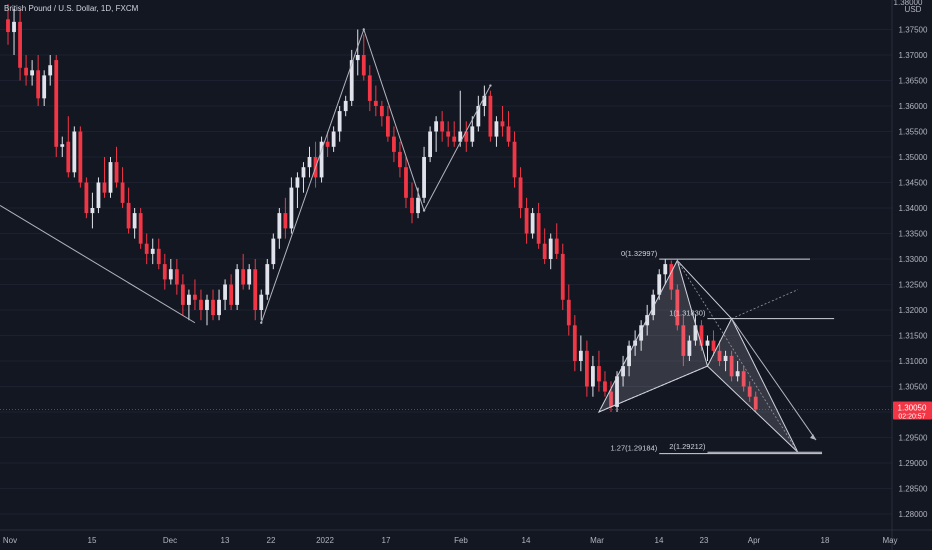  What do you see at coordinates (10, 540) in the screenshot?
I see `time-axis-tick: Nov` at bounding box center [10, 540].